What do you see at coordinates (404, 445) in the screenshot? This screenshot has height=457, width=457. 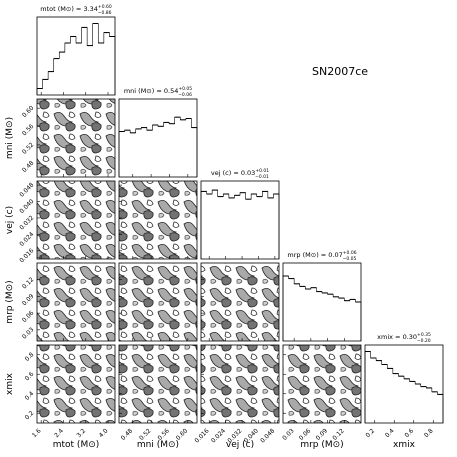 I see `x-axis-label: xmix` at bounding box center [404, 445].